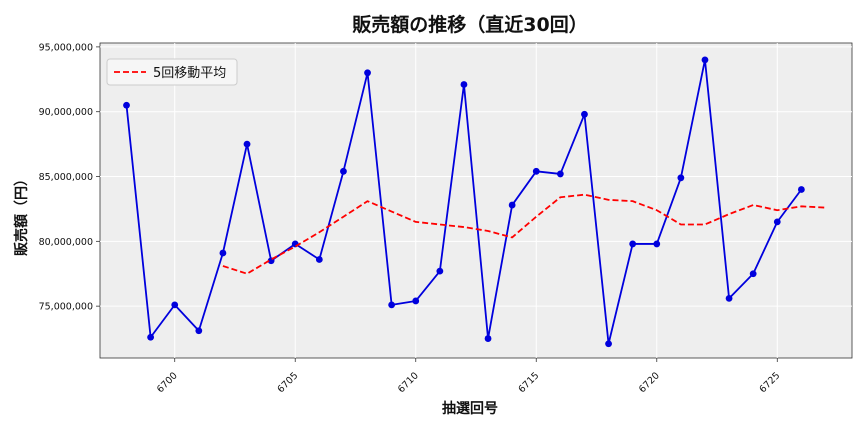 Image resolution: width=864 pixels, height=432 pixels. Describe the element at coordinates (524, 234) in the screenshot. I see `moving-average-line` at that location.